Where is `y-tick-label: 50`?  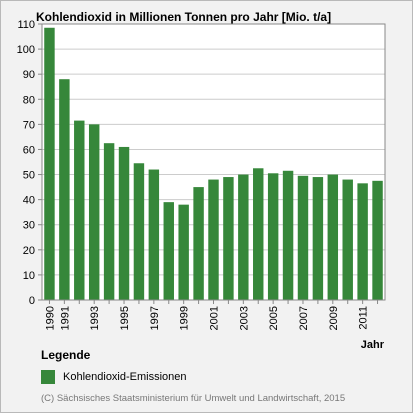 y-tick-label: 50 is located at coordinates (29, 176).